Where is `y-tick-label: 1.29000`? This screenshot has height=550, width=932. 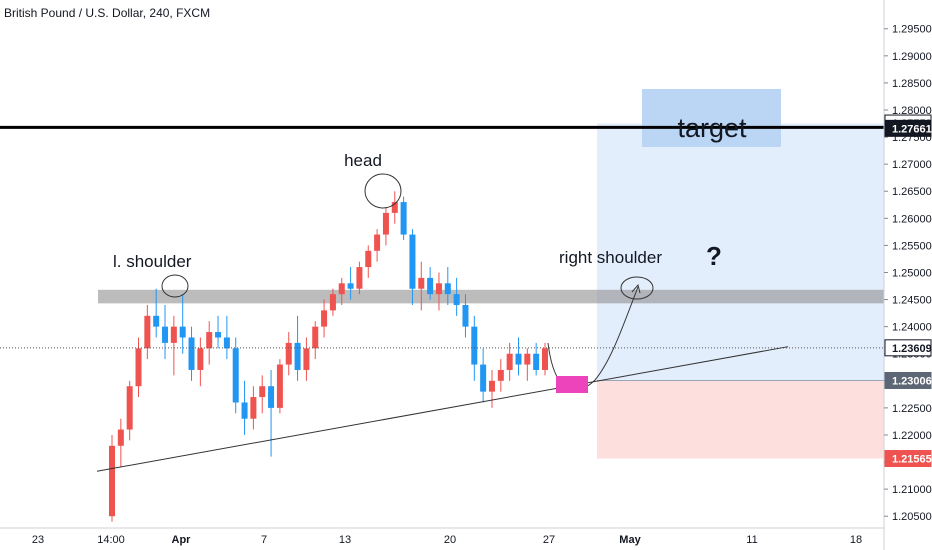
y-tick-label: 1.29000 is located at coordinates (912, 57).